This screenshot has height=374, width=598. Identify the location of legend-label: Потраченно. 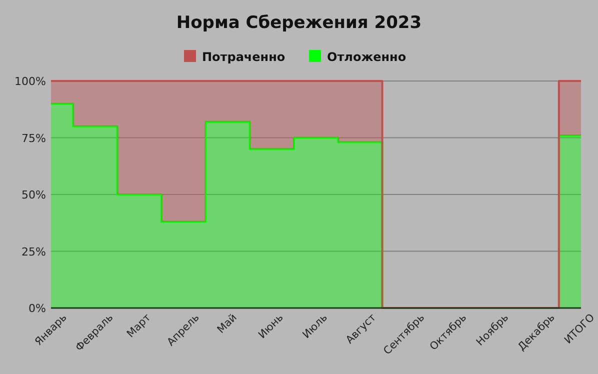
(244, 57).